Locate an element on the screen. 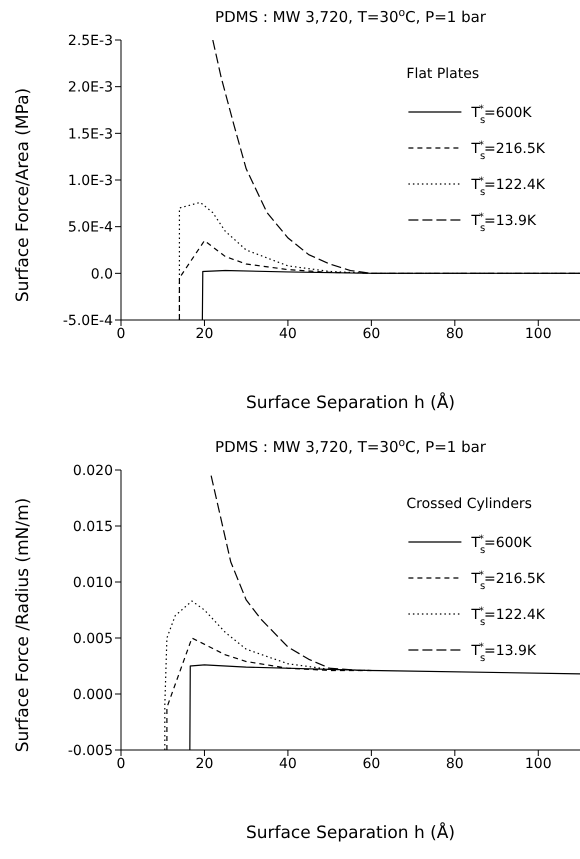  y-tick-label: 1.5E-3 is located at coordinates (90, 134).